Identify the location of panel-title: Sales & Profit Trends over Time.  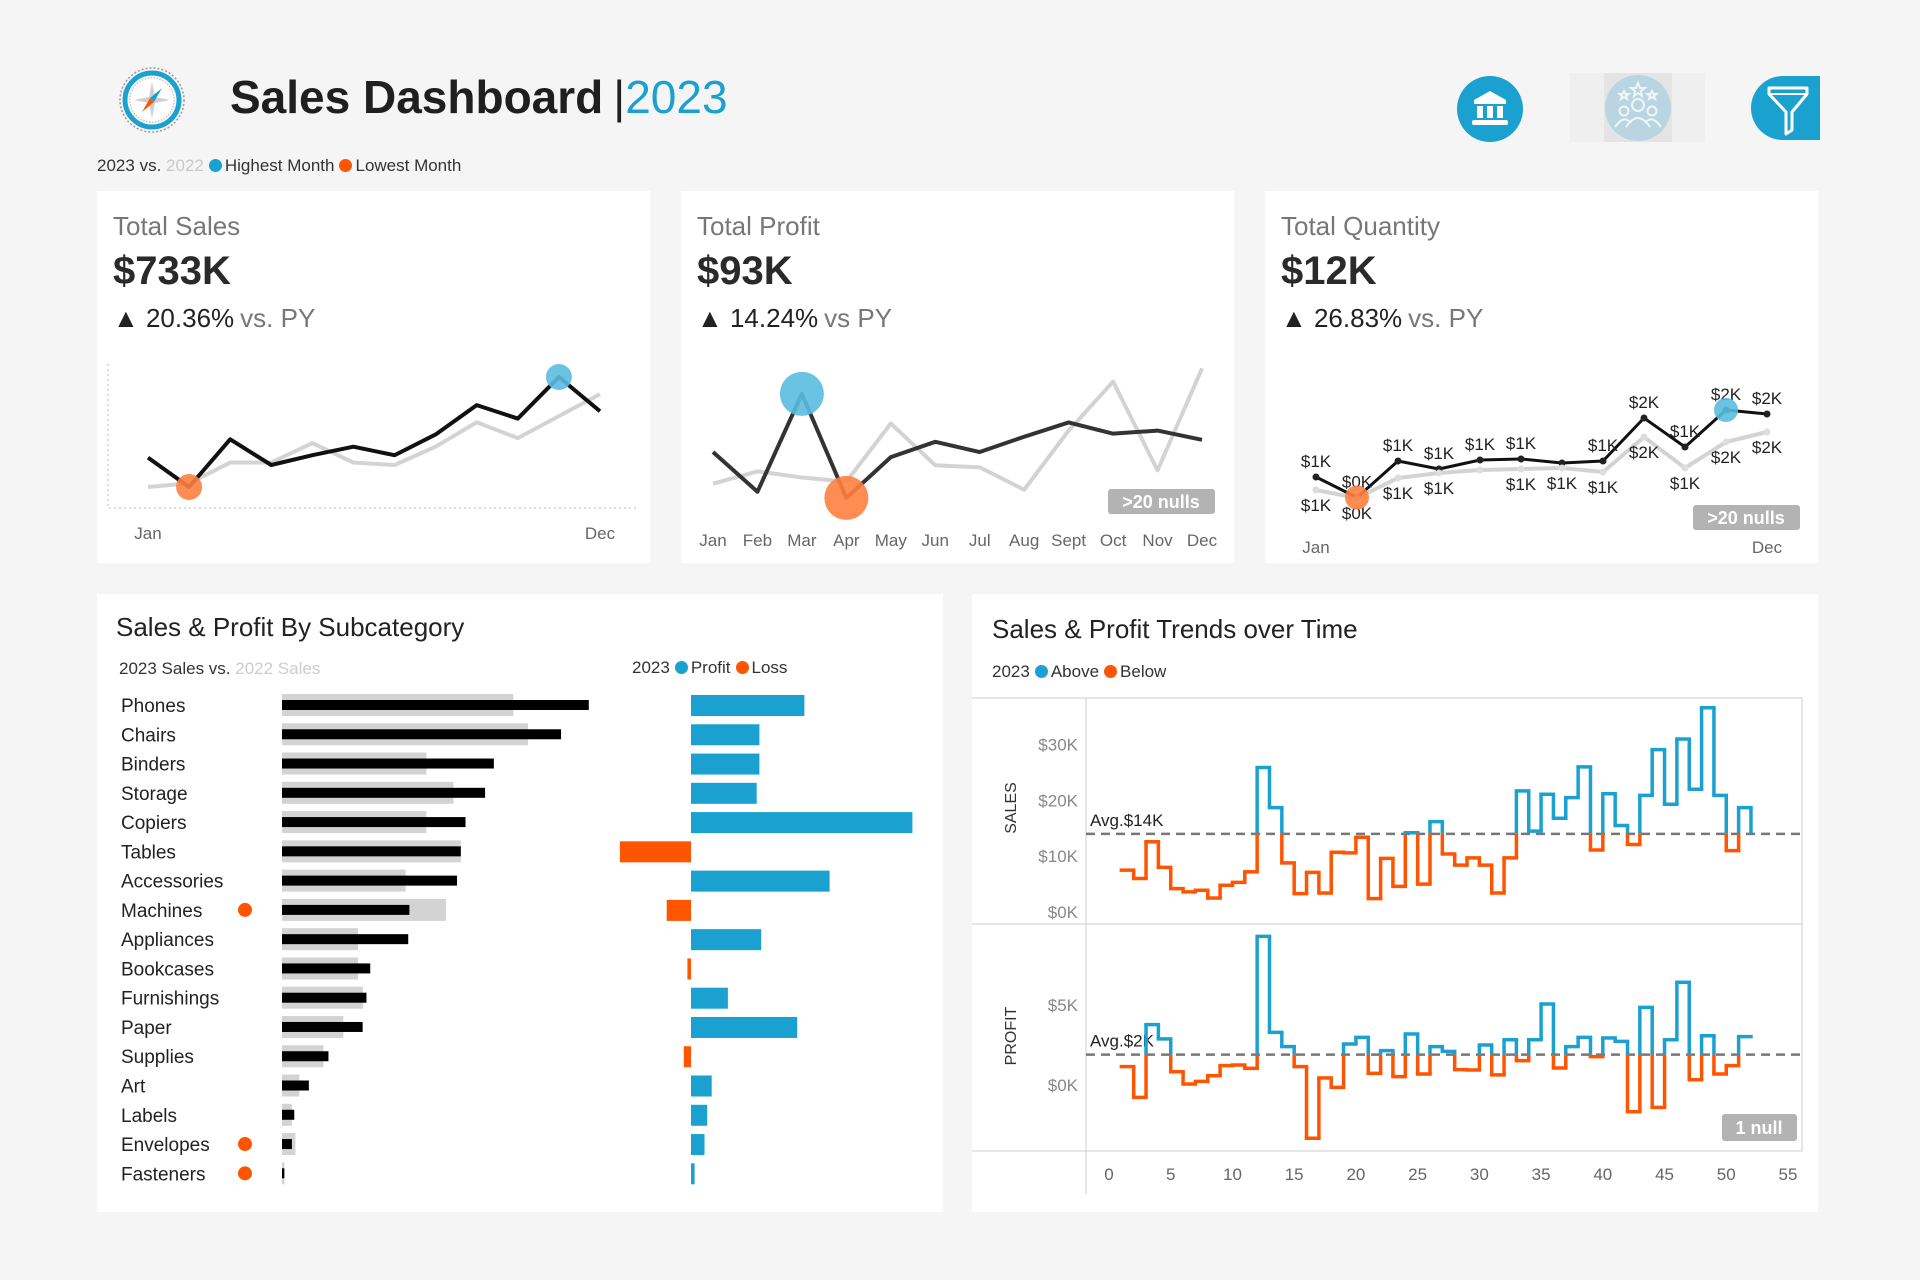
(1175, 629).